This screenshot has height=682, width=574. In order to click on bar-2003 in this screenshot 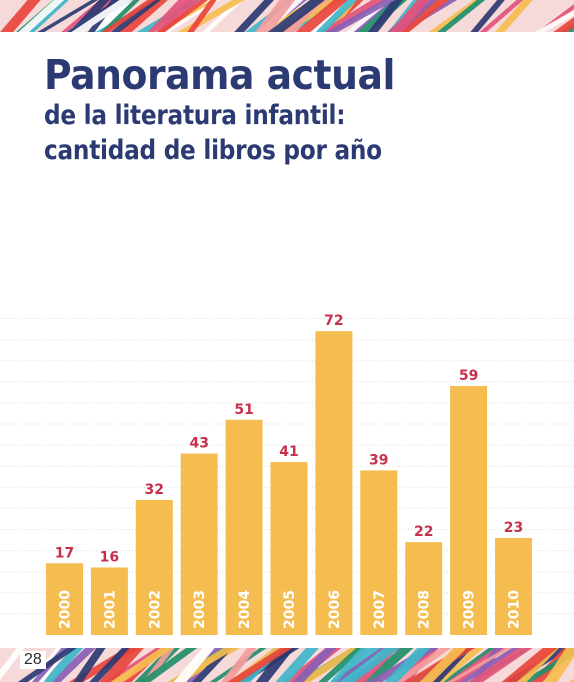, I will do `click(199, 544)`.